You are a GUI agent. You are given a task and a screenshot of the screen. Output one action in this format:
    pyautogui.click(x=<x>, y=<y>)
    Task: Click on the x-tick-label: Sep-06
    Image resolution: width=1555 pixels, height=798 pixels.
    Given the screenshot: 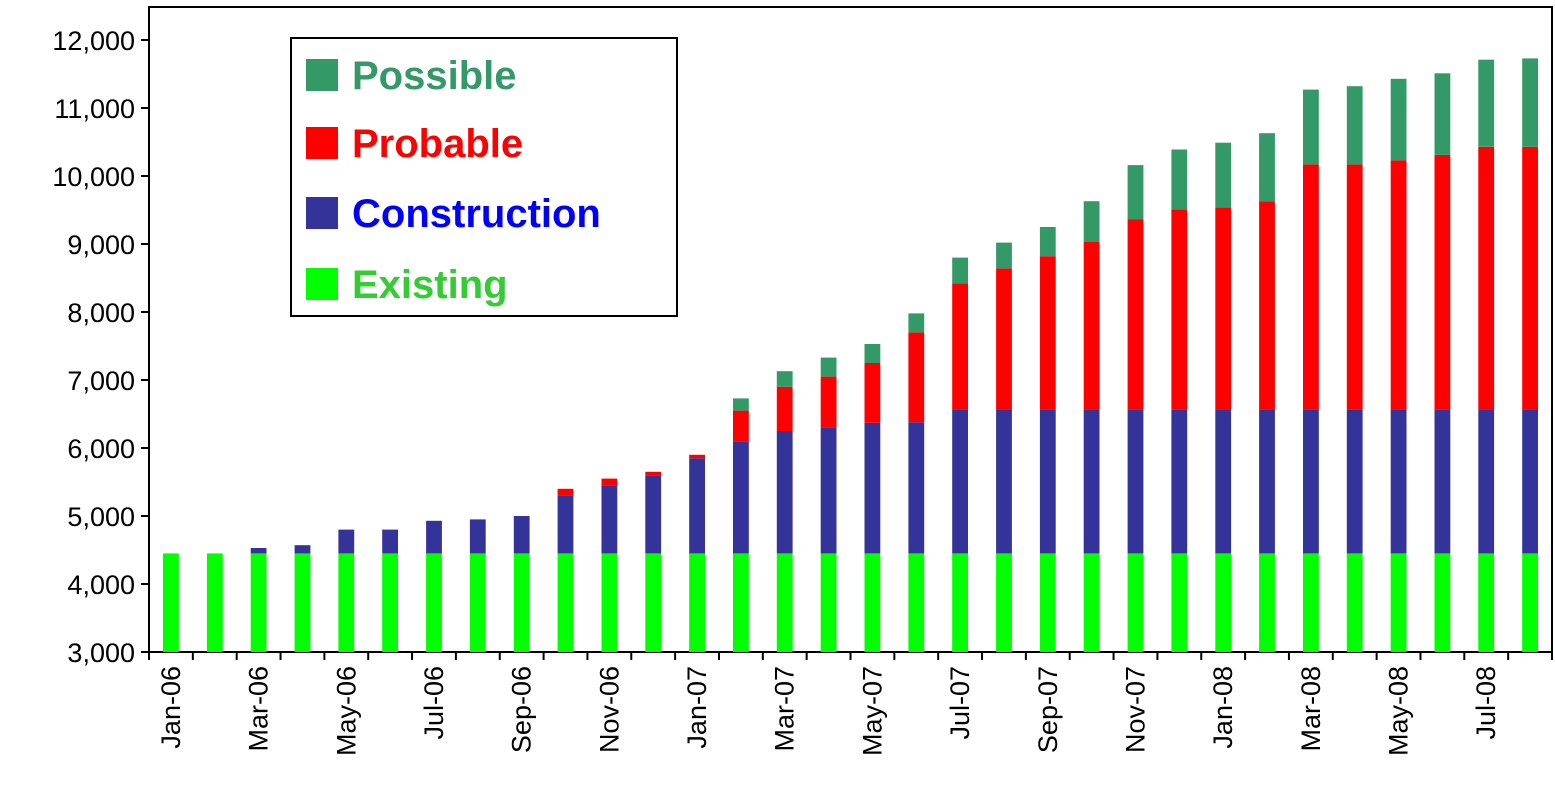 What is the action you would take?
    pyautogui.click(x=522, y=709)
    